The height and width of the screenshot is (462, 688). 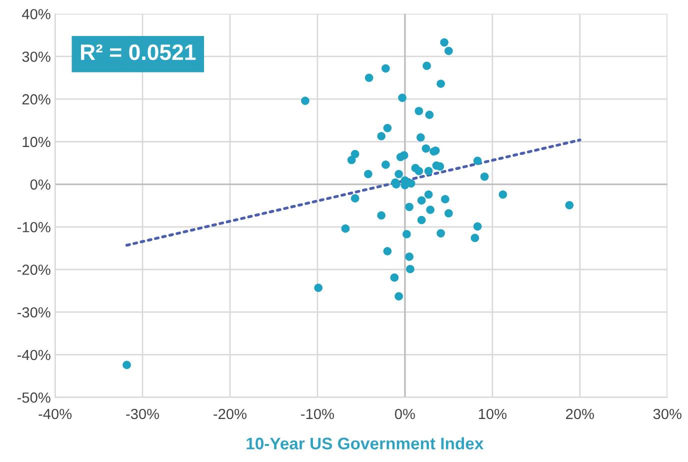 I want to click on y-tick-label: 40%, so click(x=36, y=14).